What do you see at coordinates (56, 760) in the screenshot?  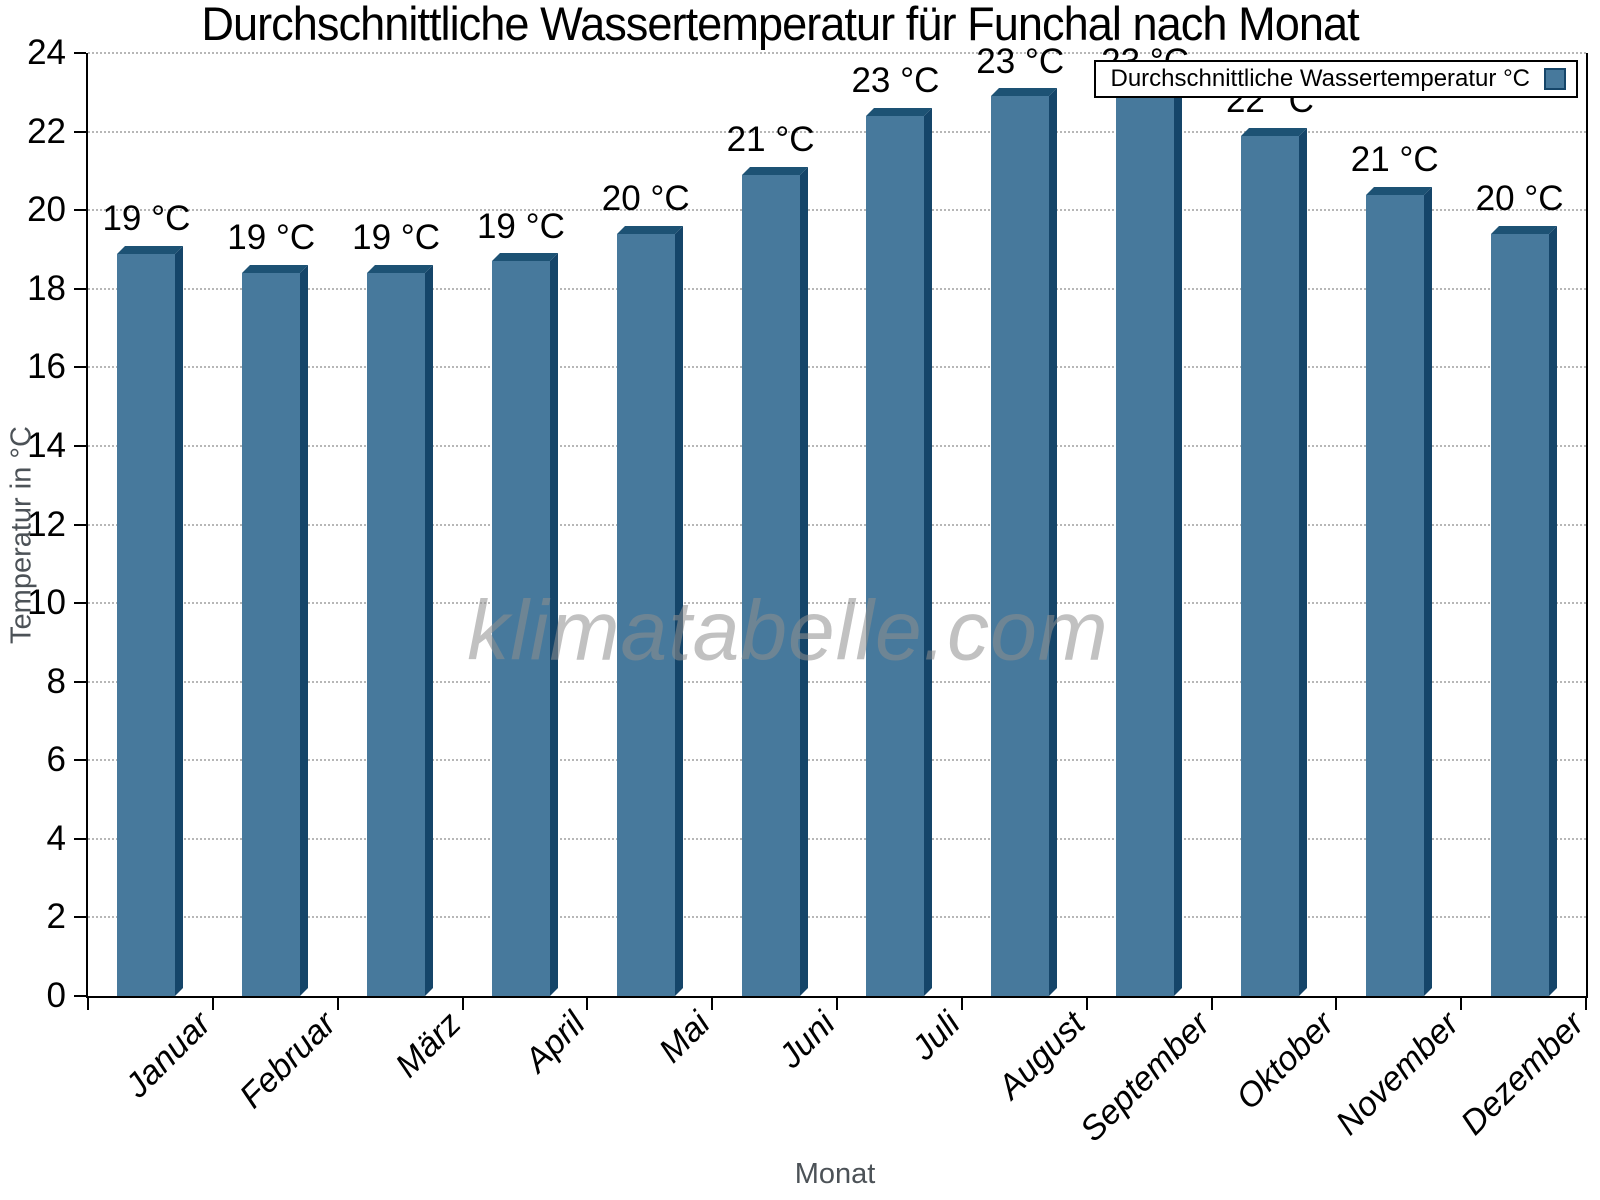 I see `y-axis-label-6: 6` at bounding box center [56, 760].